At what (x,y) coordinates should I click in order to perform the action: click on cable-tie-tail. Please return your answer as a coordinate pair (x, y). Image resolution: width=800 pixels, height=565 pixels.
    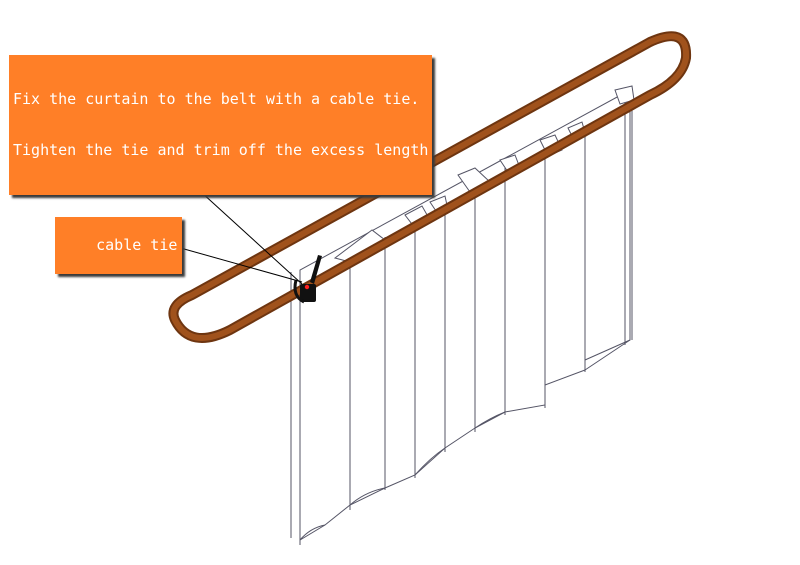
    Looking at the image, I should click on (316, 269).